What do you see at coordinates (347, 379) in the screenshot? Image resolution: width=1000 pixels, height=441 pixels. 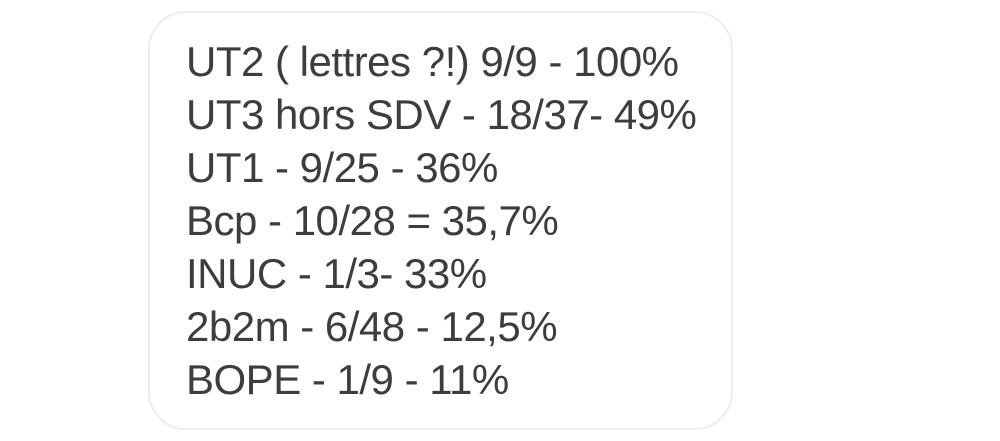 I see `message-line: BOPE - 1/9 - 11%` at bounding box center [347, 379].